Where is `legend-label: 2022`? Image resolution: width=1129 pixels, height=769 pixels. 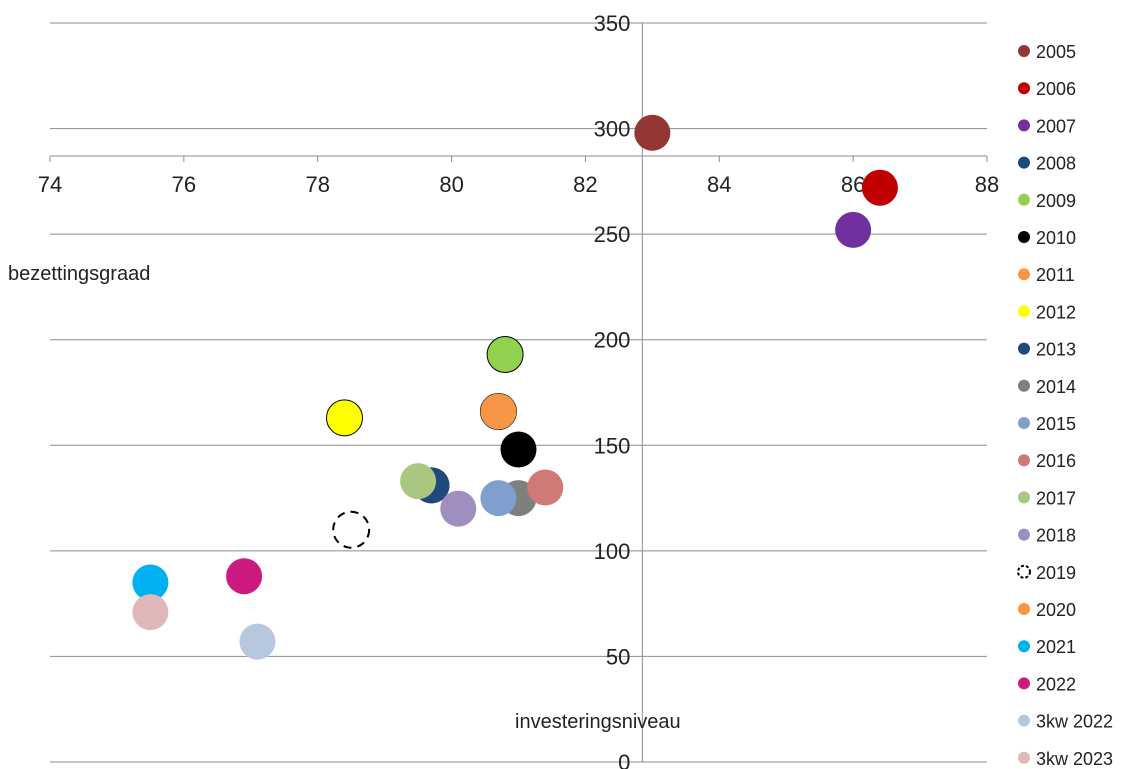
legend-label: 2022 is located at coordinates (1056, 684).